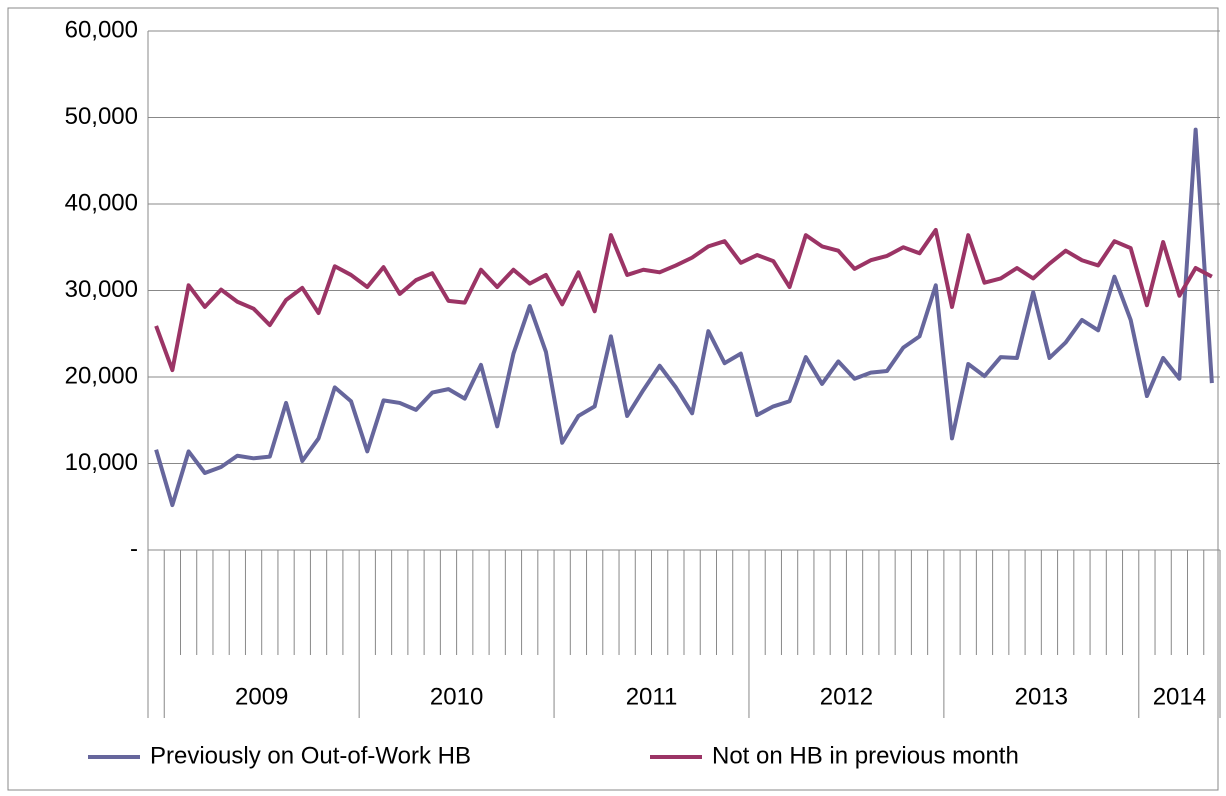 Image resolution: width=1226 pixels, height=796 pixels. What do you see at coordinates (846, 696) in the screenshot?
I see `x-group-label: 2012` at bounding box center [846, 696].